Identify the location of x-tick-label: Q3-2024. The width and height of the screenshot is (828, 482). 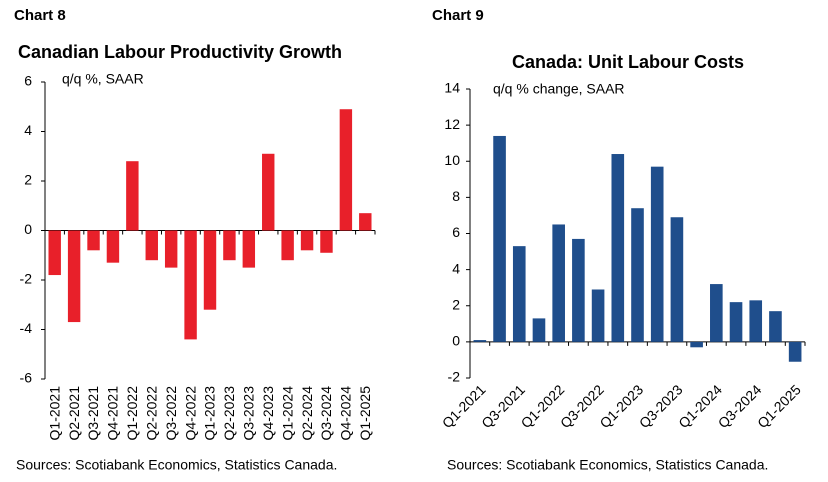
(326, 413).